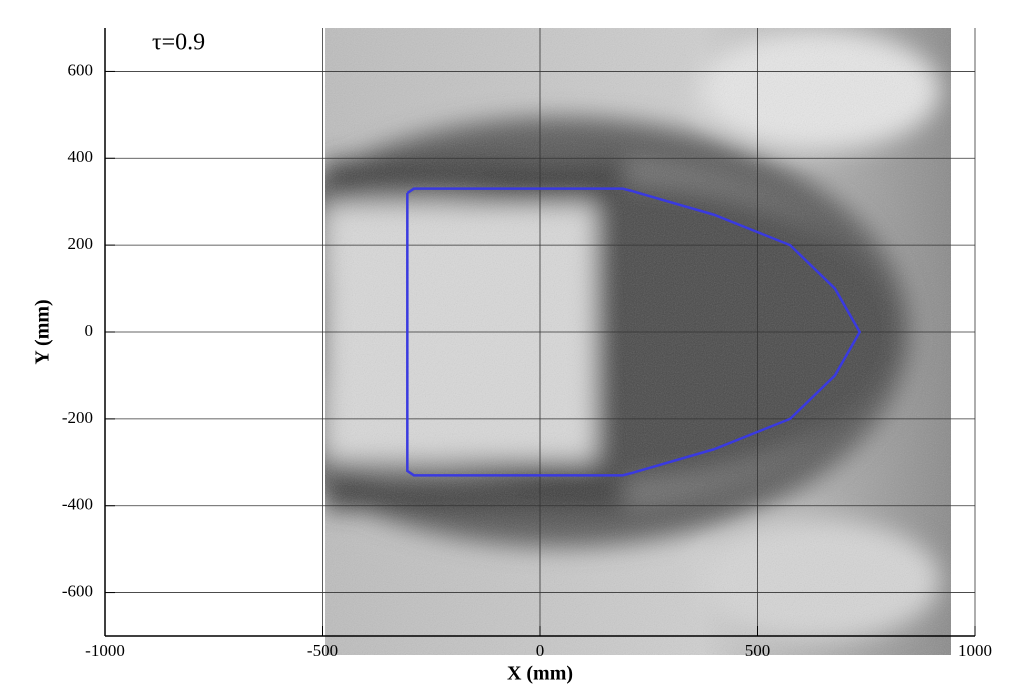 The image size is (1024, 693). Describe the element at coordinates (105, 650) in the screenshot. I see `x-tick-label: -1000` at that location.